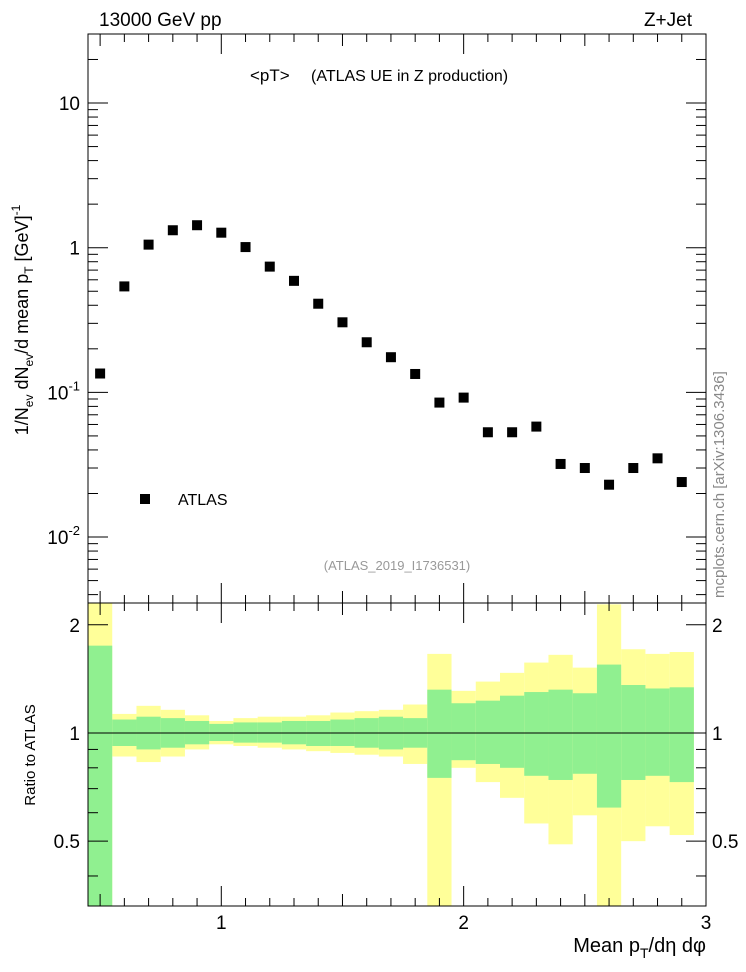 This screenshot has width=746, height=972. Describe the element at coordinates (397, 565) in the screenshot. I see `analysis-tag: (ATLAS_2019_I1736531)` at that location.